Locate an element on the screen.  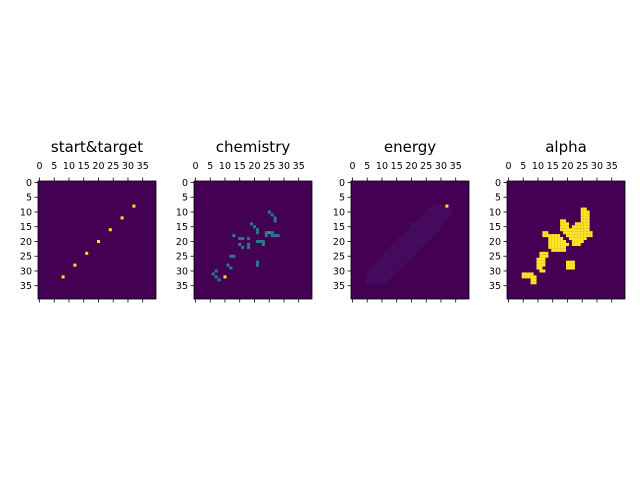
x-tick-label: 0 is located at coordinates (195, 166).